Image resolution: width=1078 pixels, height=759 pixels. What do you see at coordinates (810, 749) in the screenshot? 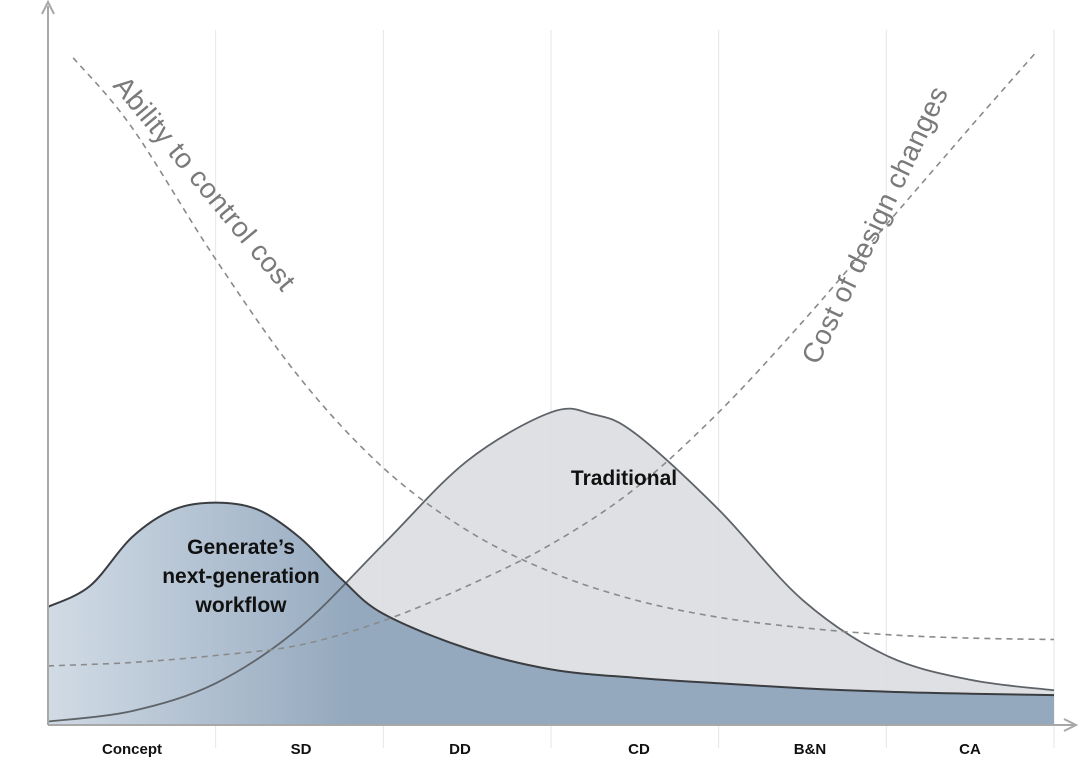
I see `x-tick-label: B&N` at bounding box center [810, 749].